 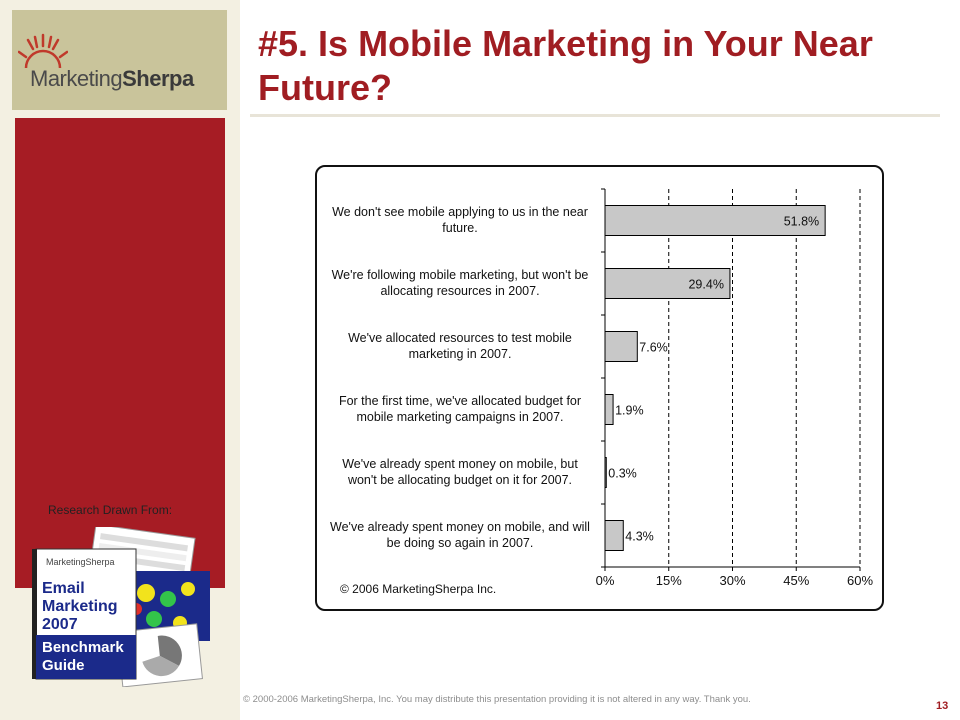 I want to click on sun-icon, so click(x=43, y=51).